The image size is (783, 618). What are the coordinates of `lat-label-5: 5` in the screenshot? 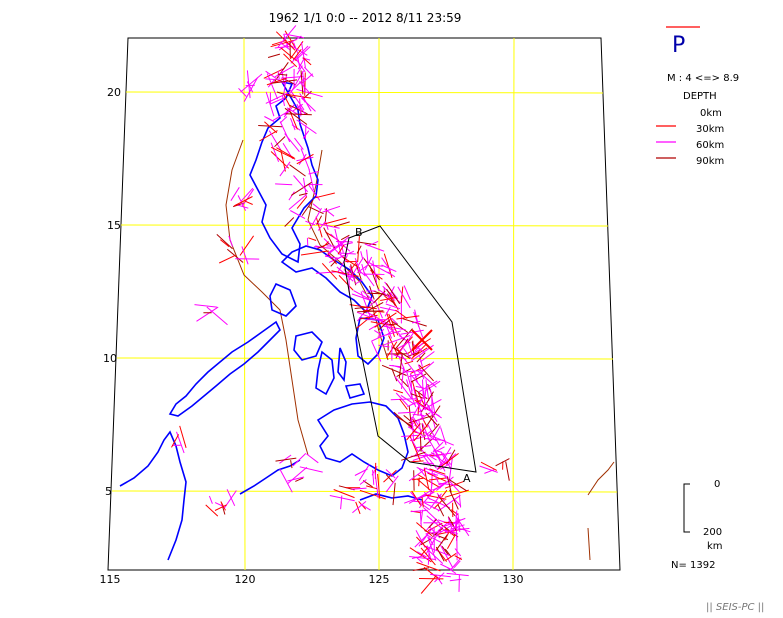 It's located at (108, 491).